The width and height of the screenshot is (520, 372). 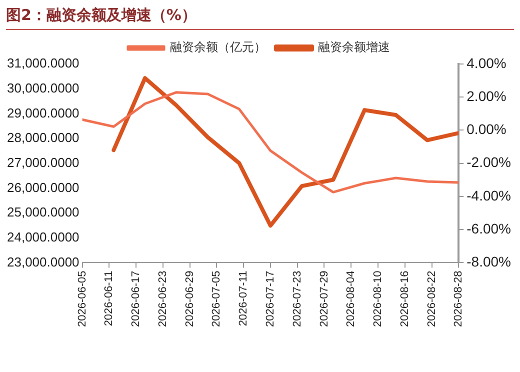 I want to click on x-tick-label: 2026-06-29, so click(x=190, y=299).